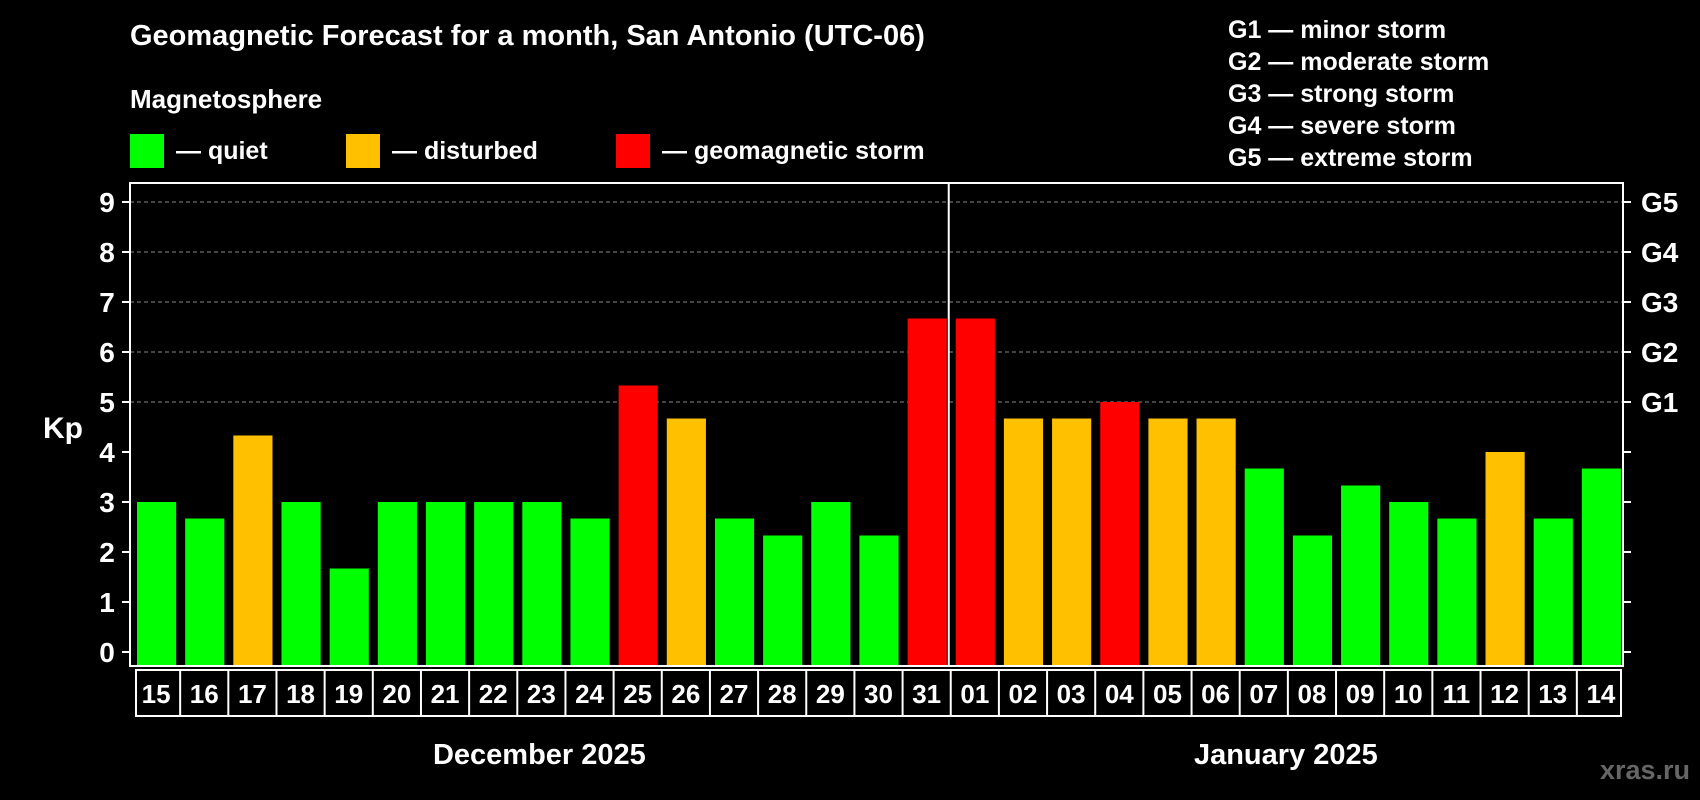  Describe the element at coordinates (926, 694) in the screenshot. I see `x-tick-label: 31` at that location.